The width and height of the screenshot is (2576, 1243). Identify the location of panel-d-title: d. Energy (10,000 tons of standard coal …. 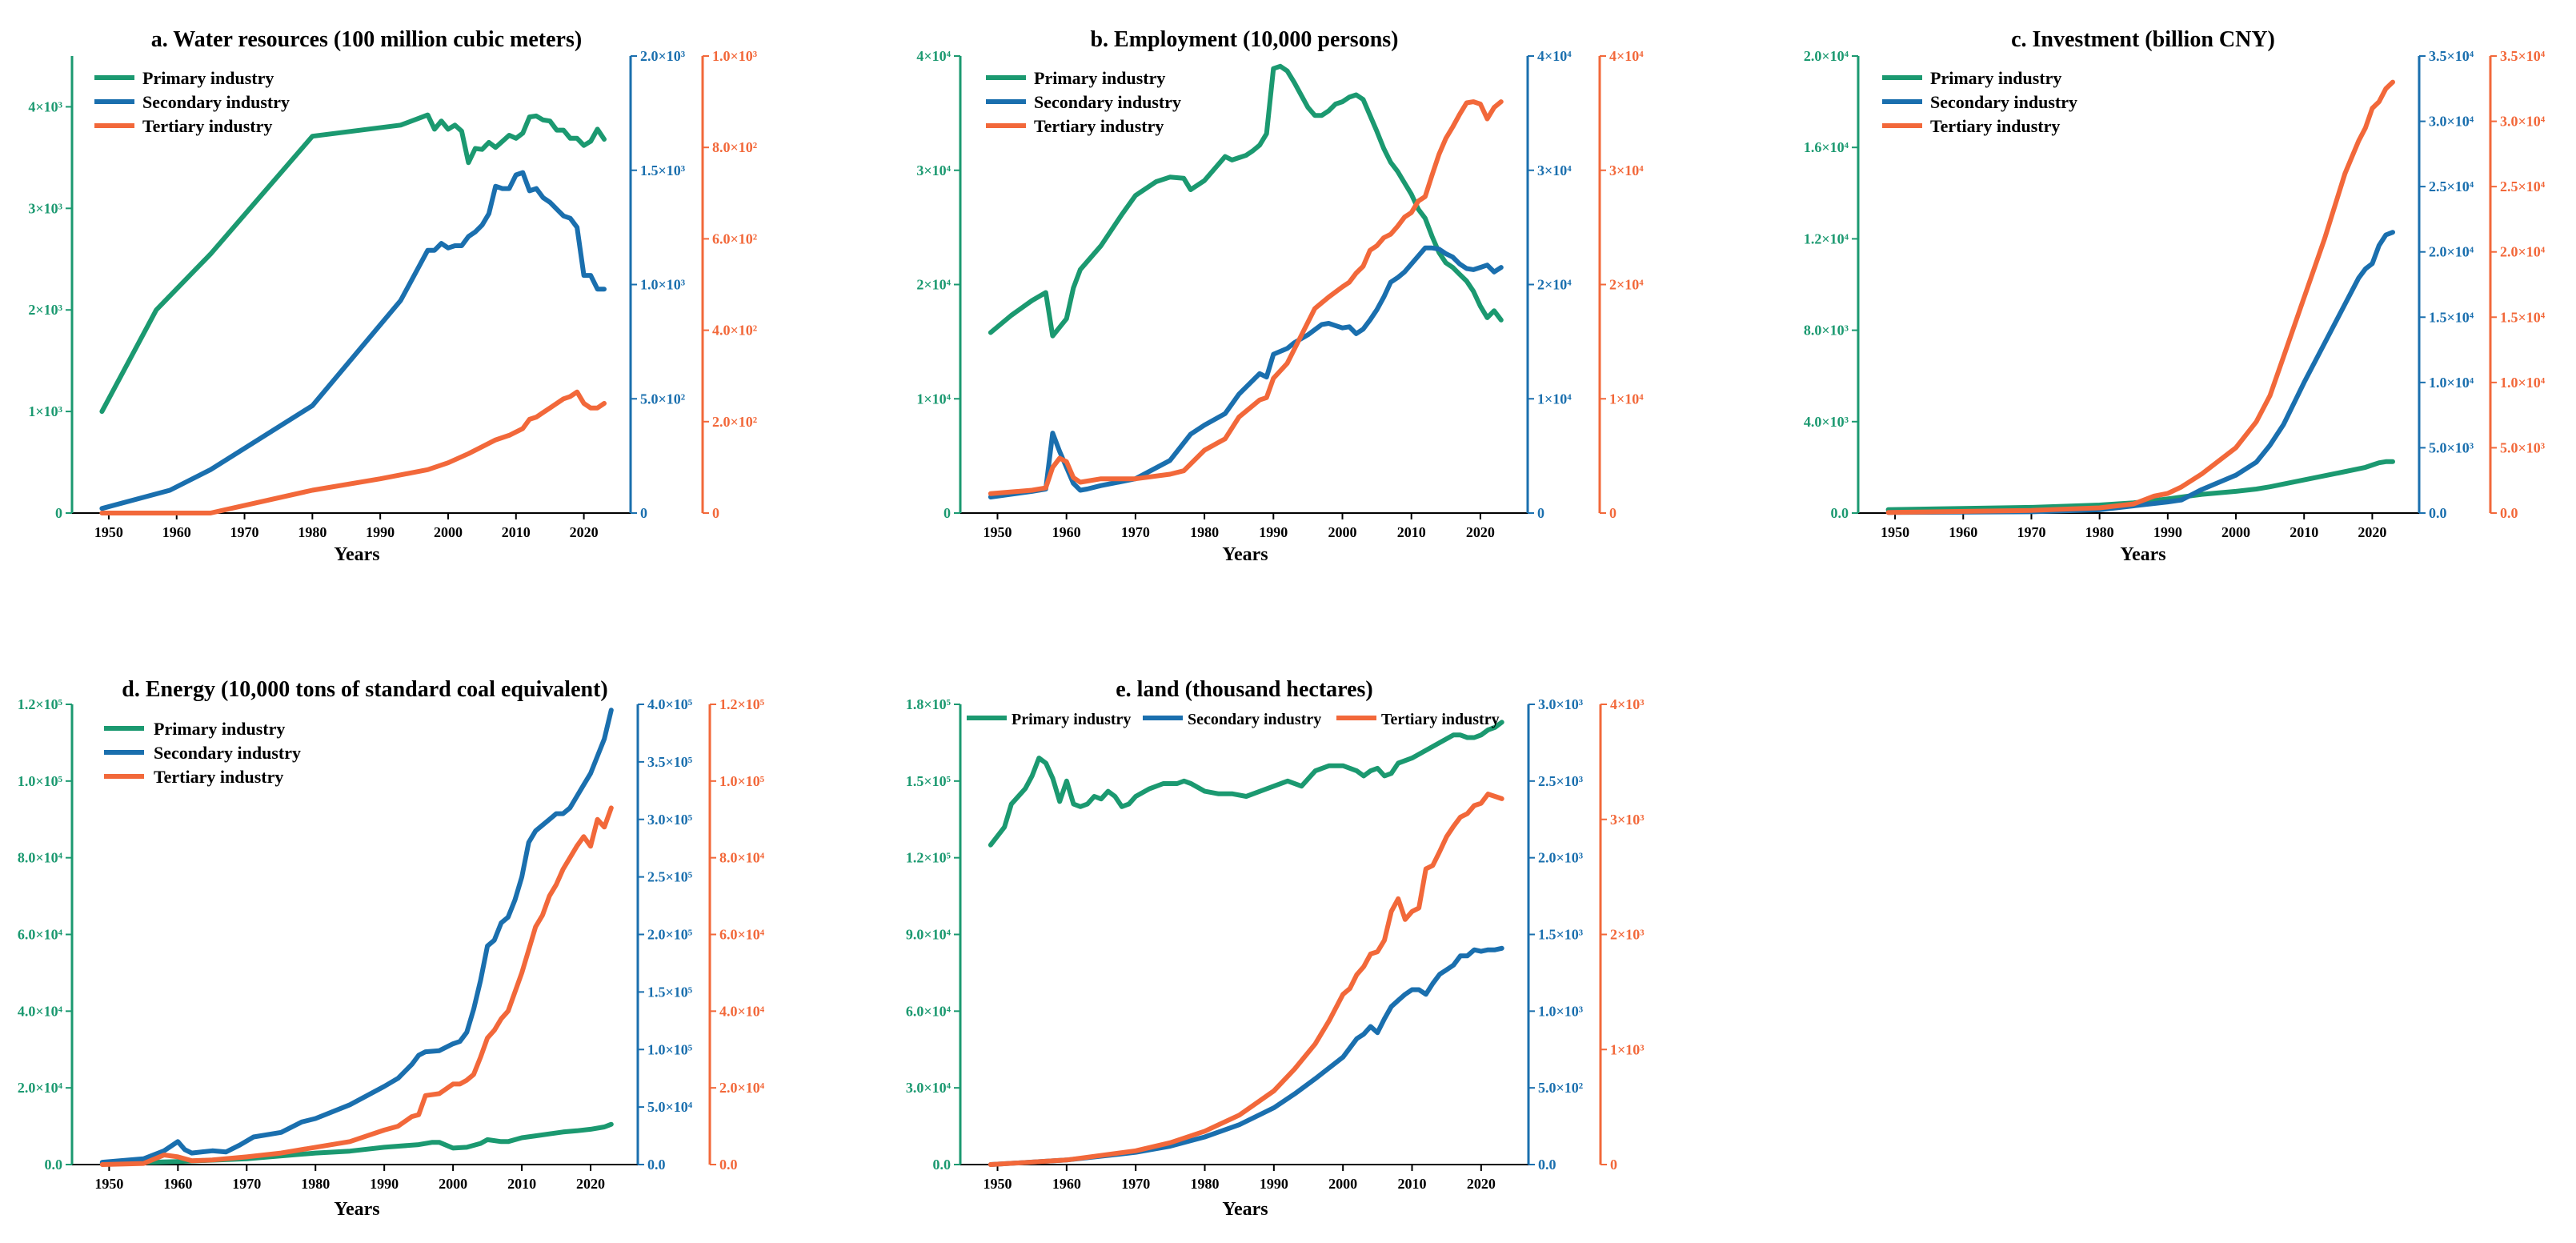
(364, 689).